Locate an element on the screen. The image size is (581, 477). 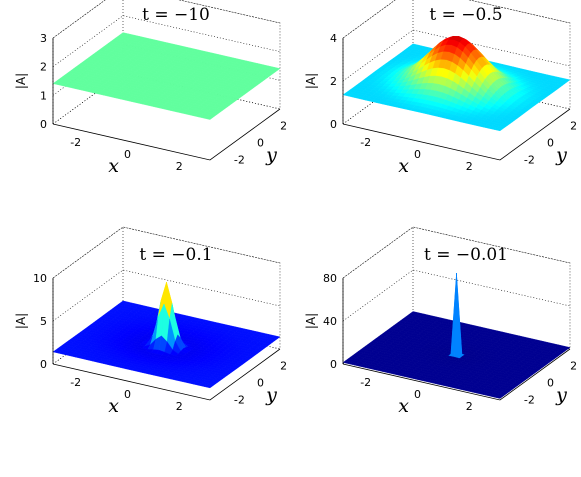
z-tick-label: 4 is located at coordinates (333, 38).